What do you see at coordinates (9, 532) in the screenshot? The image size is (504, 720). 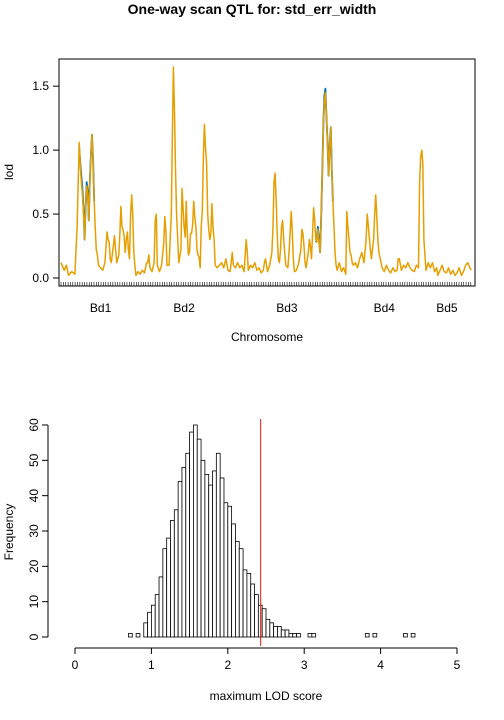 I see `histogram-y-axis-label: Frequency` at bounding box center [9, 532].